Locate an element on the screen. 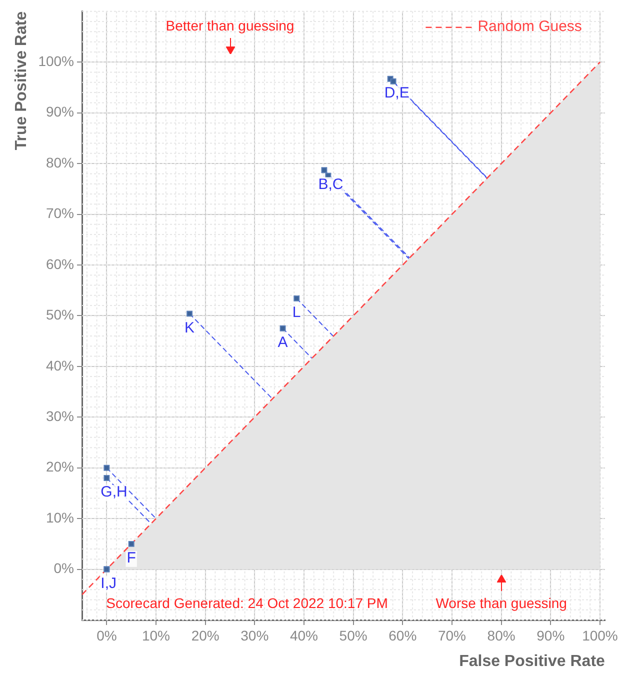 The width and height of the screenshot is (621, 679). x-tick-label: 30% is located at coordinates (254, 635).